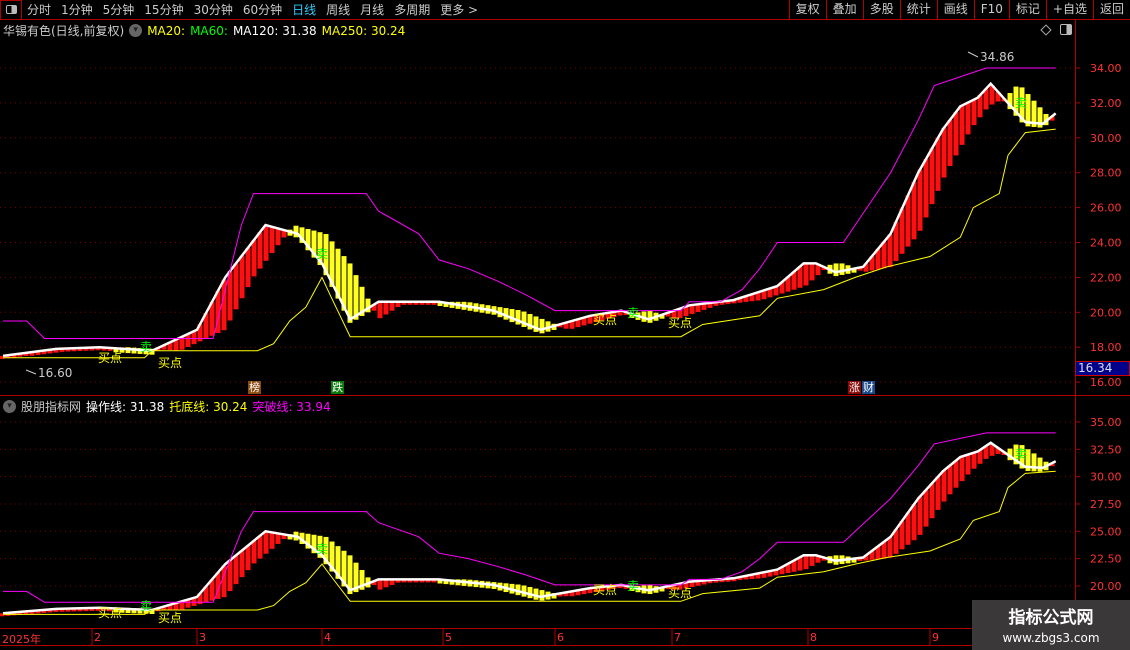 The width and height of the screenshot is (1130, 650). I want to click on toolbar-button: 画线, so click(955, 10).